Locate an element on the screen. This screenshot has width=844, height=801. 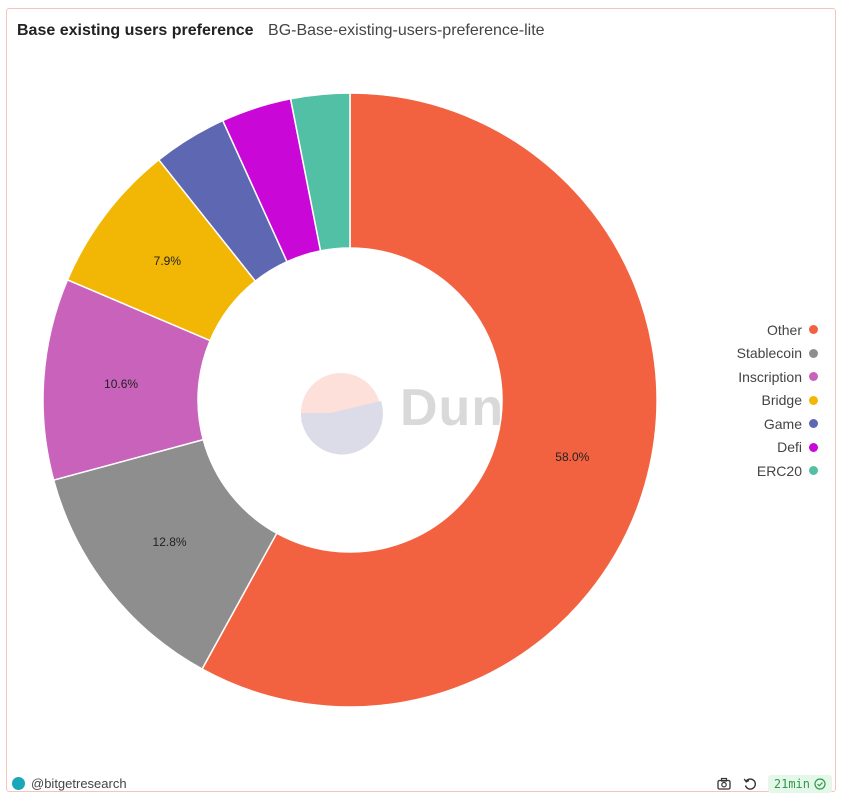
slice-label-stablecoin: 12.8% is located at coordinates (170, 542).